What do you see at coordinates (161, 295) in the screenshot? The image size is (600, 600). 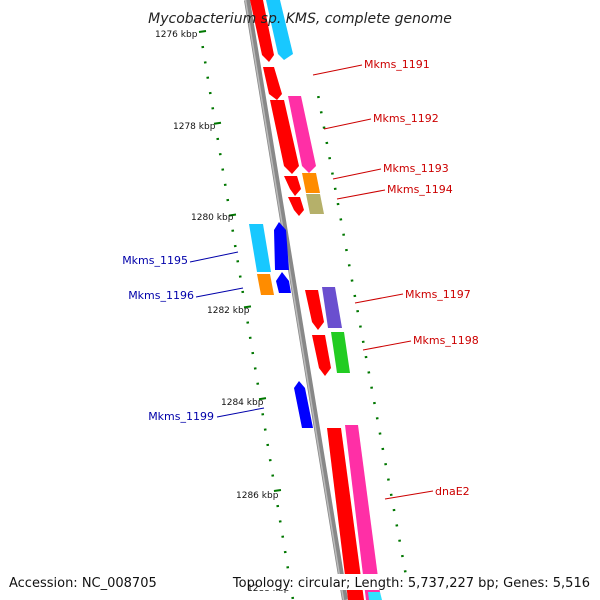 I see `label-mkms-1196: Mkms_1196` at bounding box center [161, 295].